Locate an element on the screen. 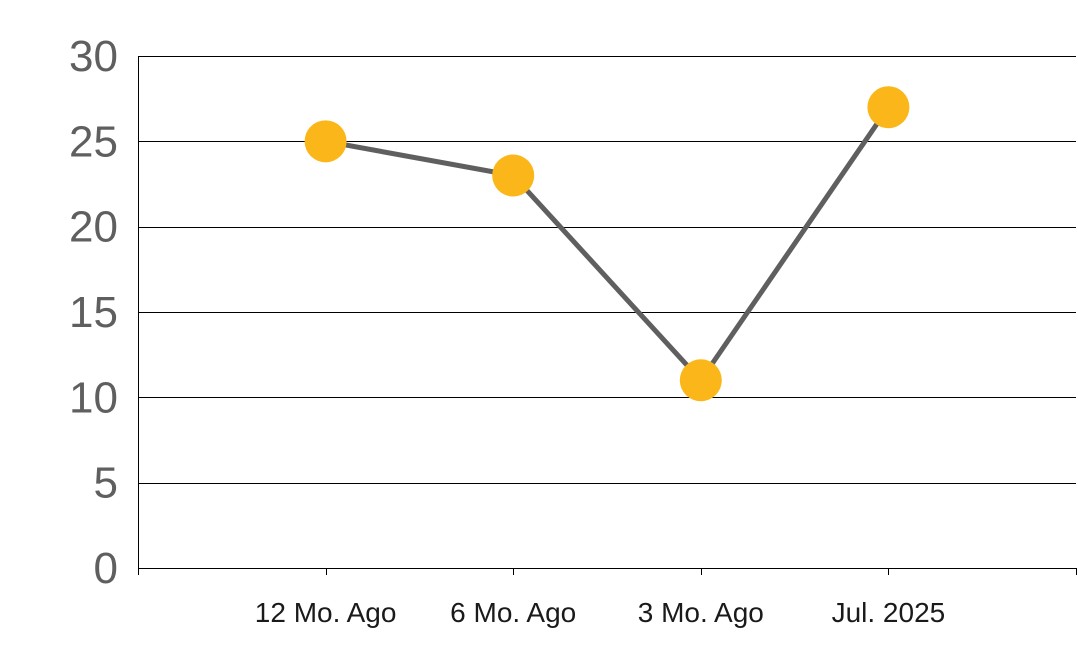 This screenshot has height=663, width=1078. x-tick-label: 6 Mo. Ago is located at coordinates (513, 612).